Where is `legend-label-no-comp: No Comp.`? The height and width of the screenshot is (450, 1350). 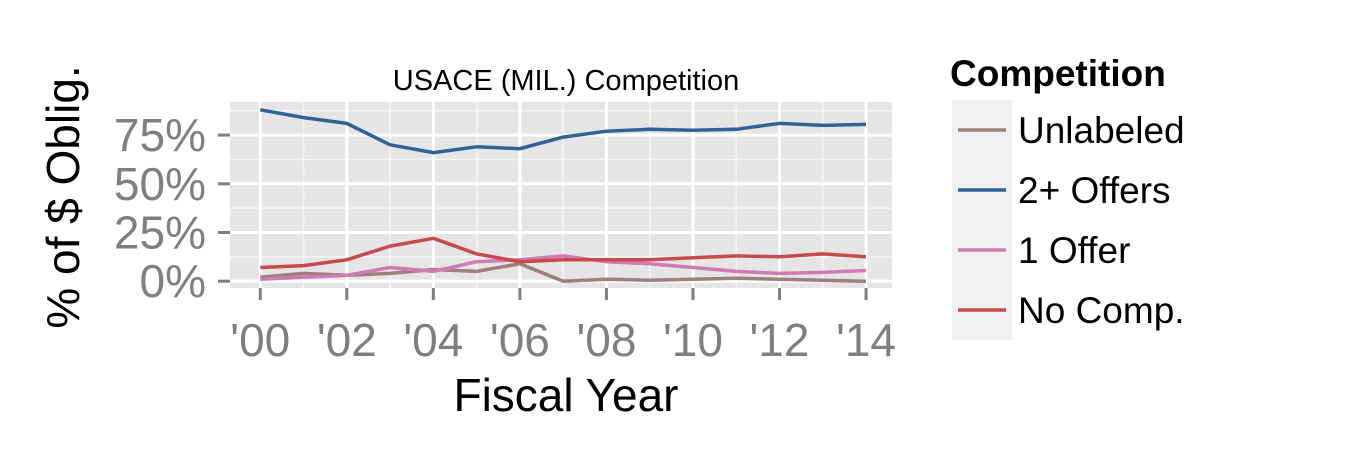
legend-label-no-comp: No Comp. is located at coordinates (1101, 310).